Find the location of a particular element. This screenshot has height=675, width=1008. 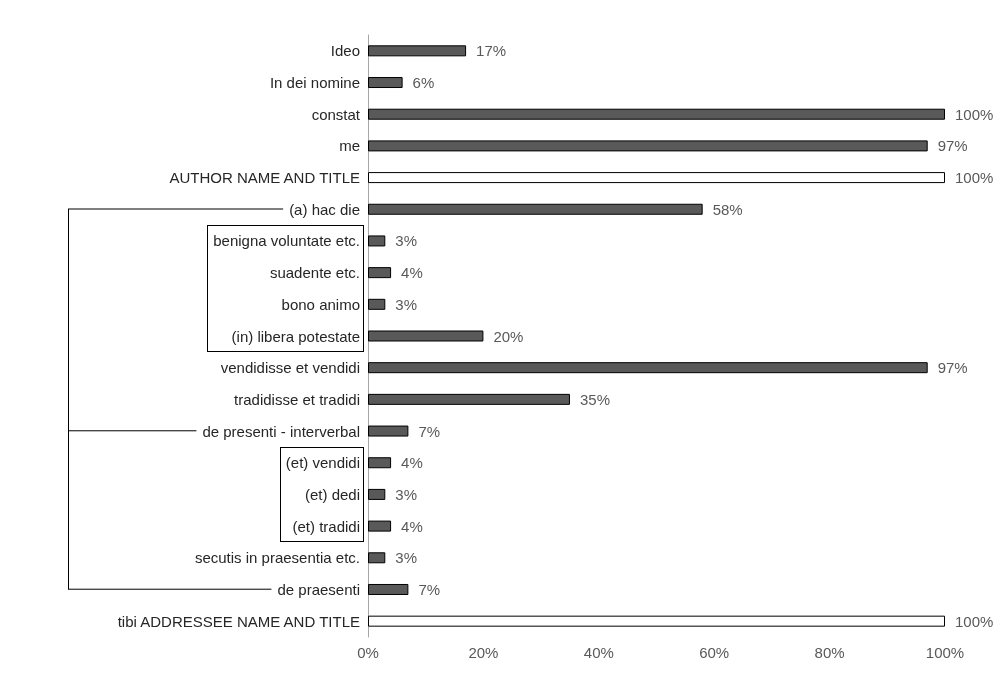

y-tick-label: (et) dedi is located at coordinates (332, 494).